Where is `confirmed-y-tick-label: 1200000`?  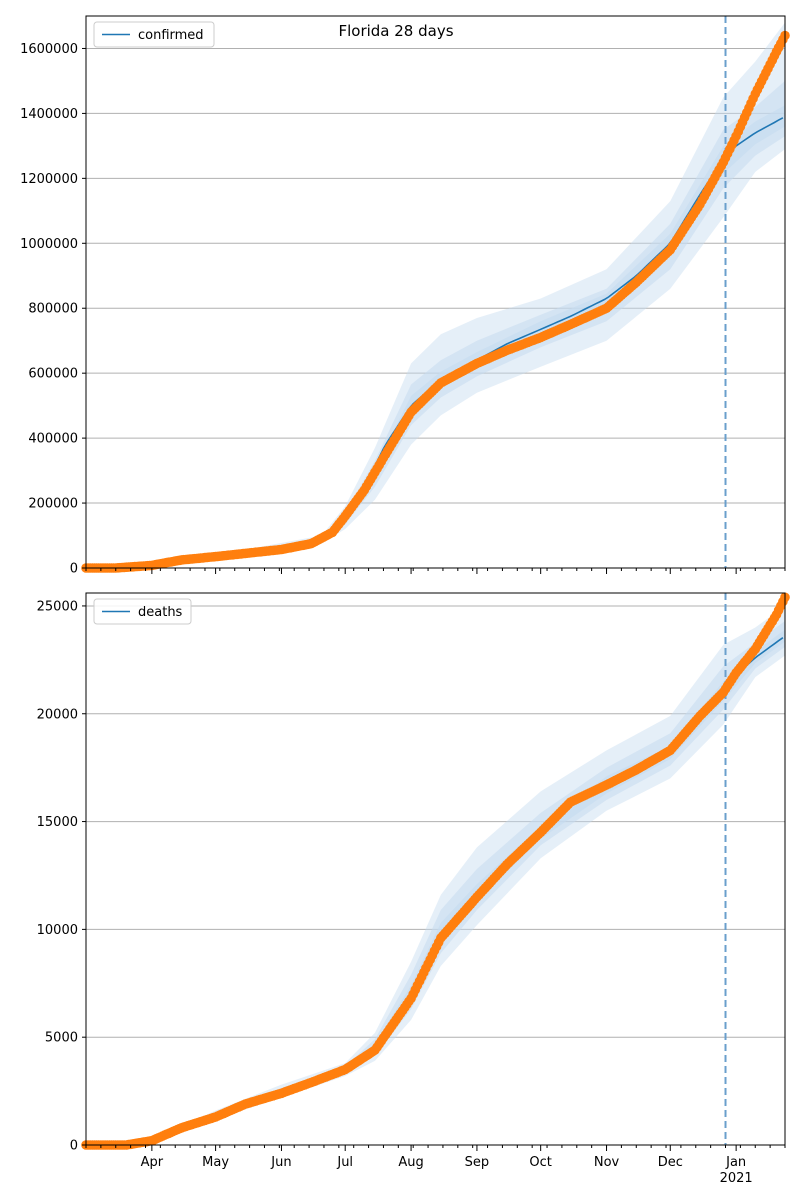 confirmed-y-tick-label: 1200000 is located at coordinates (49, 179).